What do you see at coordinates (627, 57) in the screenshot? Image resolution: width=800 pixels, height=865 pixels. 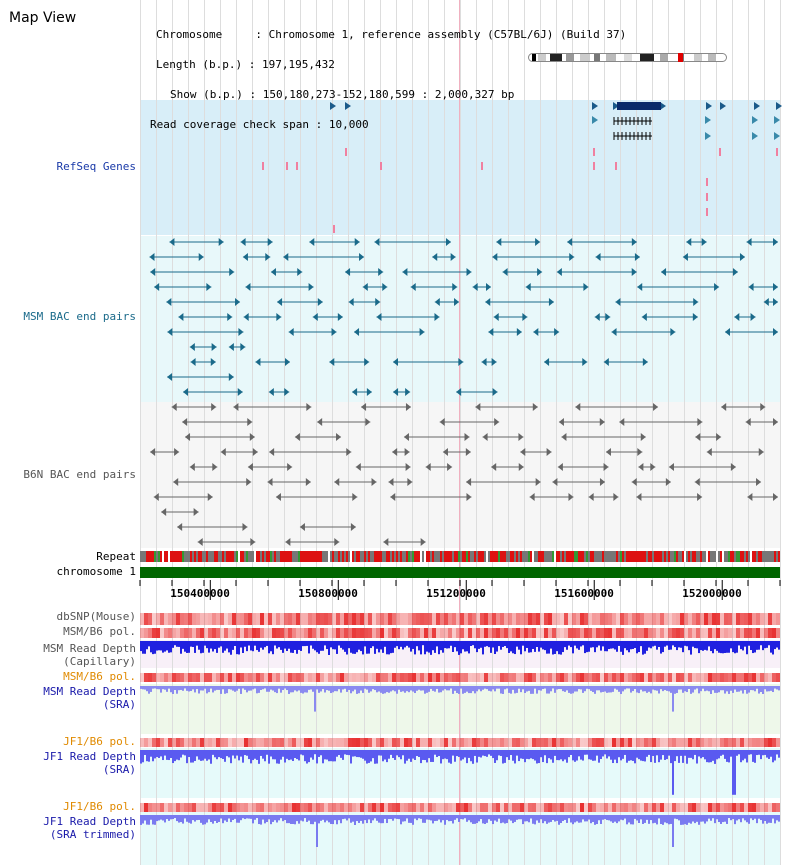 I see `chromosome-ideogram` at bounding box center [627, 57].